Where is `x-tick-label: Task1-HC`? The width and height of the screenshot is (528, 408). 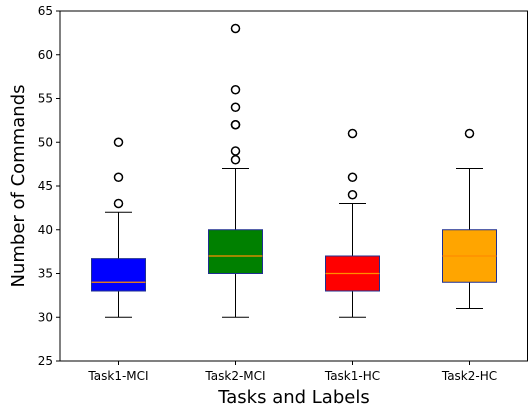 x-tick-label: Task1-HC is located at coordinates (352, 376).